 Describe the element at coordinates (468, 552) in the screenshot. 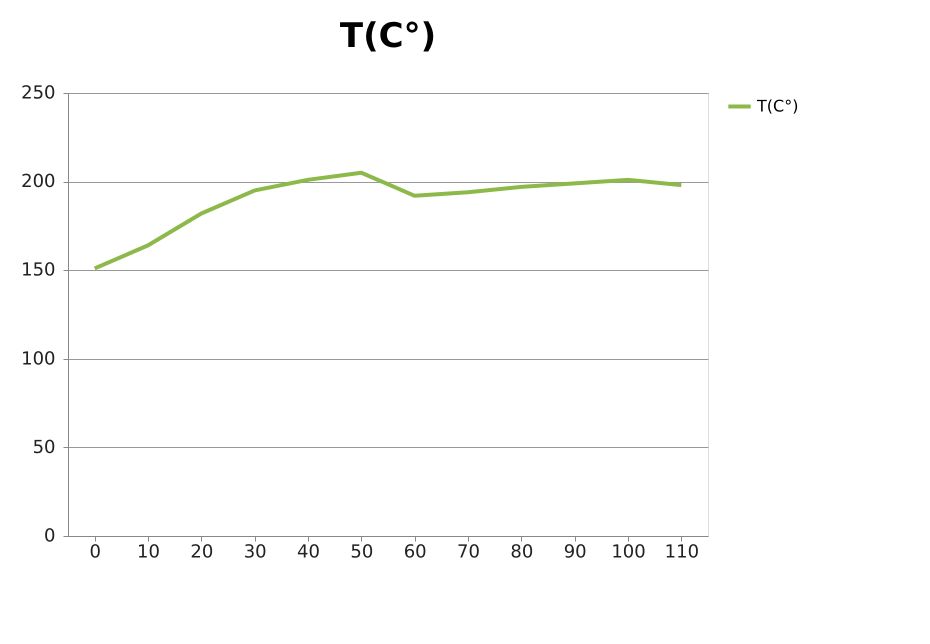

I see `x-tick-label: 70` at that location.